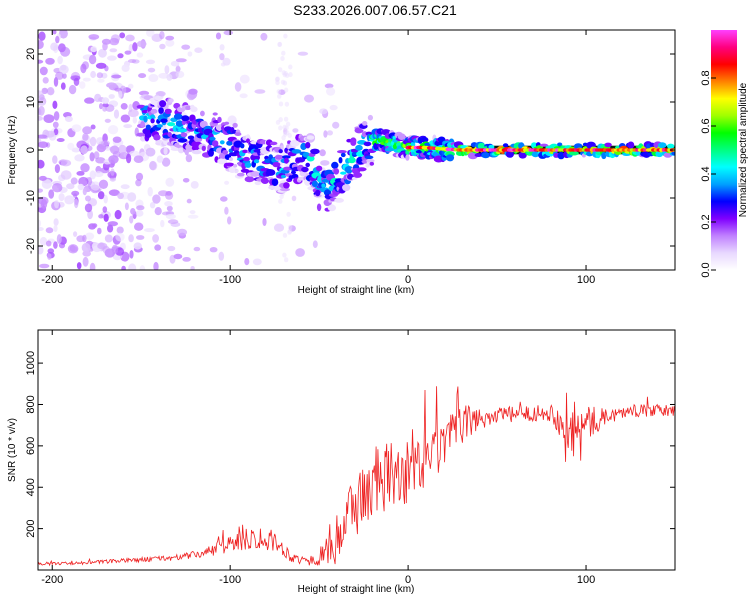  Describe the element at coordinates (706, 125) in the screenshot. I see `colorbar-tick-label: 0.6` at that location.